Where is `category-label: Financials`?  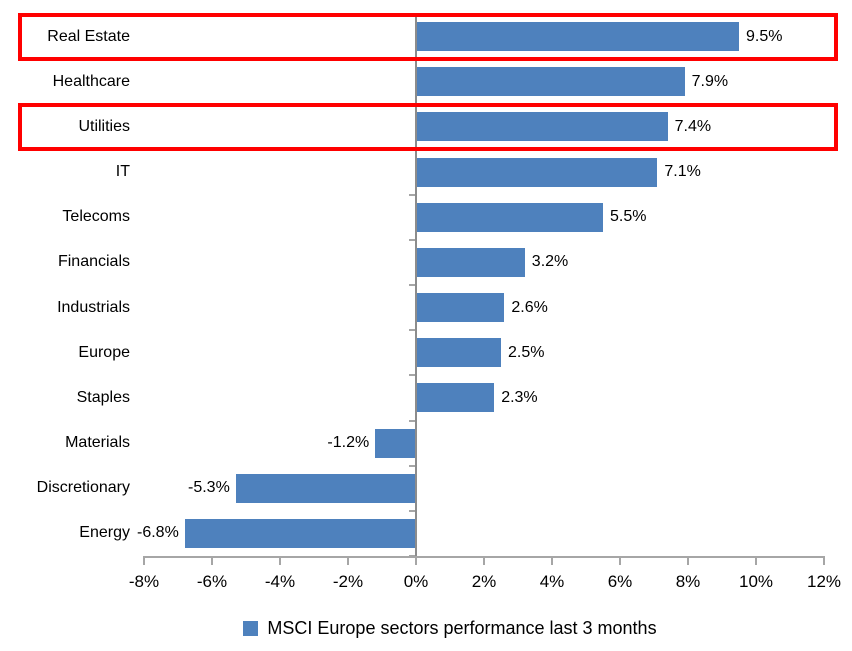 category-label: Financials is located at coordinates (93, 262).